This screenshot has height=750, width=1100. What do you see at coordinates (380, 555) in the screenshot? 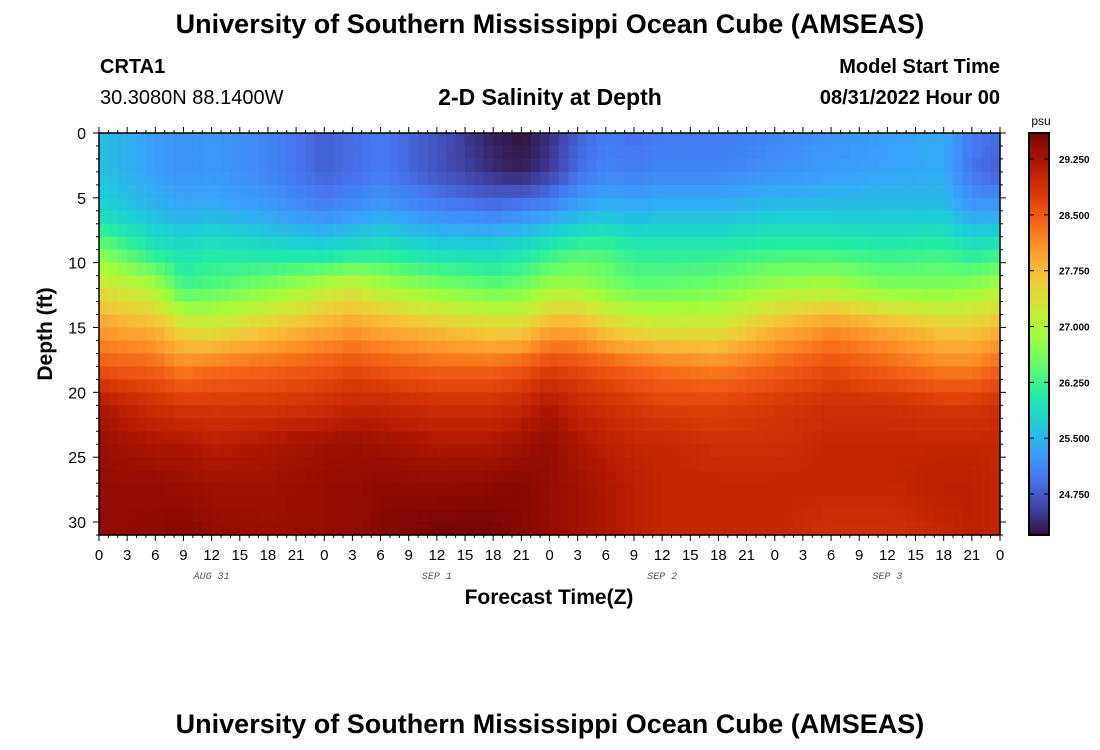
I see `x-tick-label: 6` at bounding box center [380, 555].